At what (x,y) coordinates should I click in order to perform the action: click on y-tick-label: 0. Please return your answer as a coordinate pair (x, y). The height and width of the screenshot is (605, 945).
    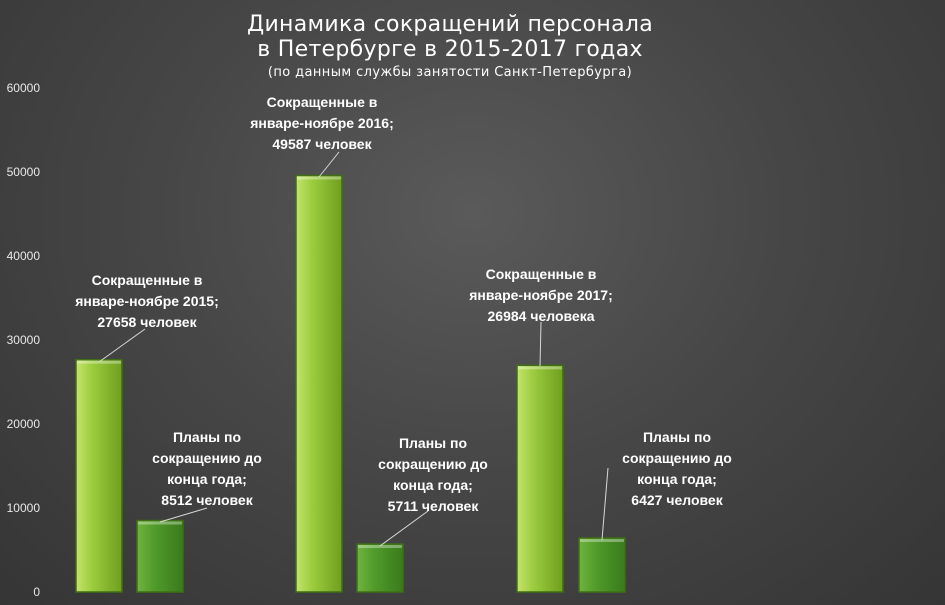
    Looking at the image, I should click on (36, 592).